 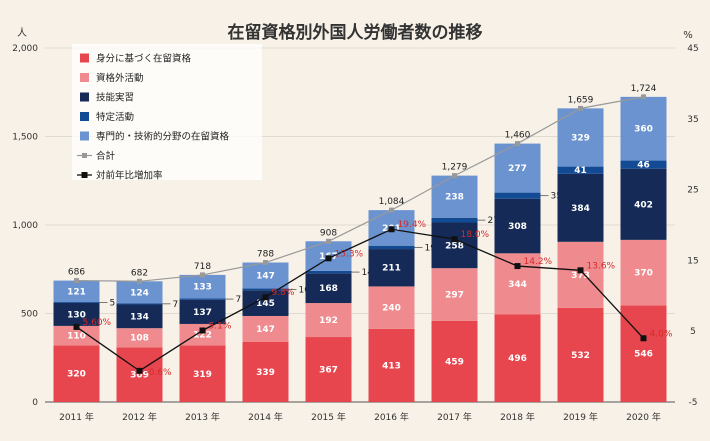 I want to click on bar-segment-label: 240, so click(x=391, y=309).